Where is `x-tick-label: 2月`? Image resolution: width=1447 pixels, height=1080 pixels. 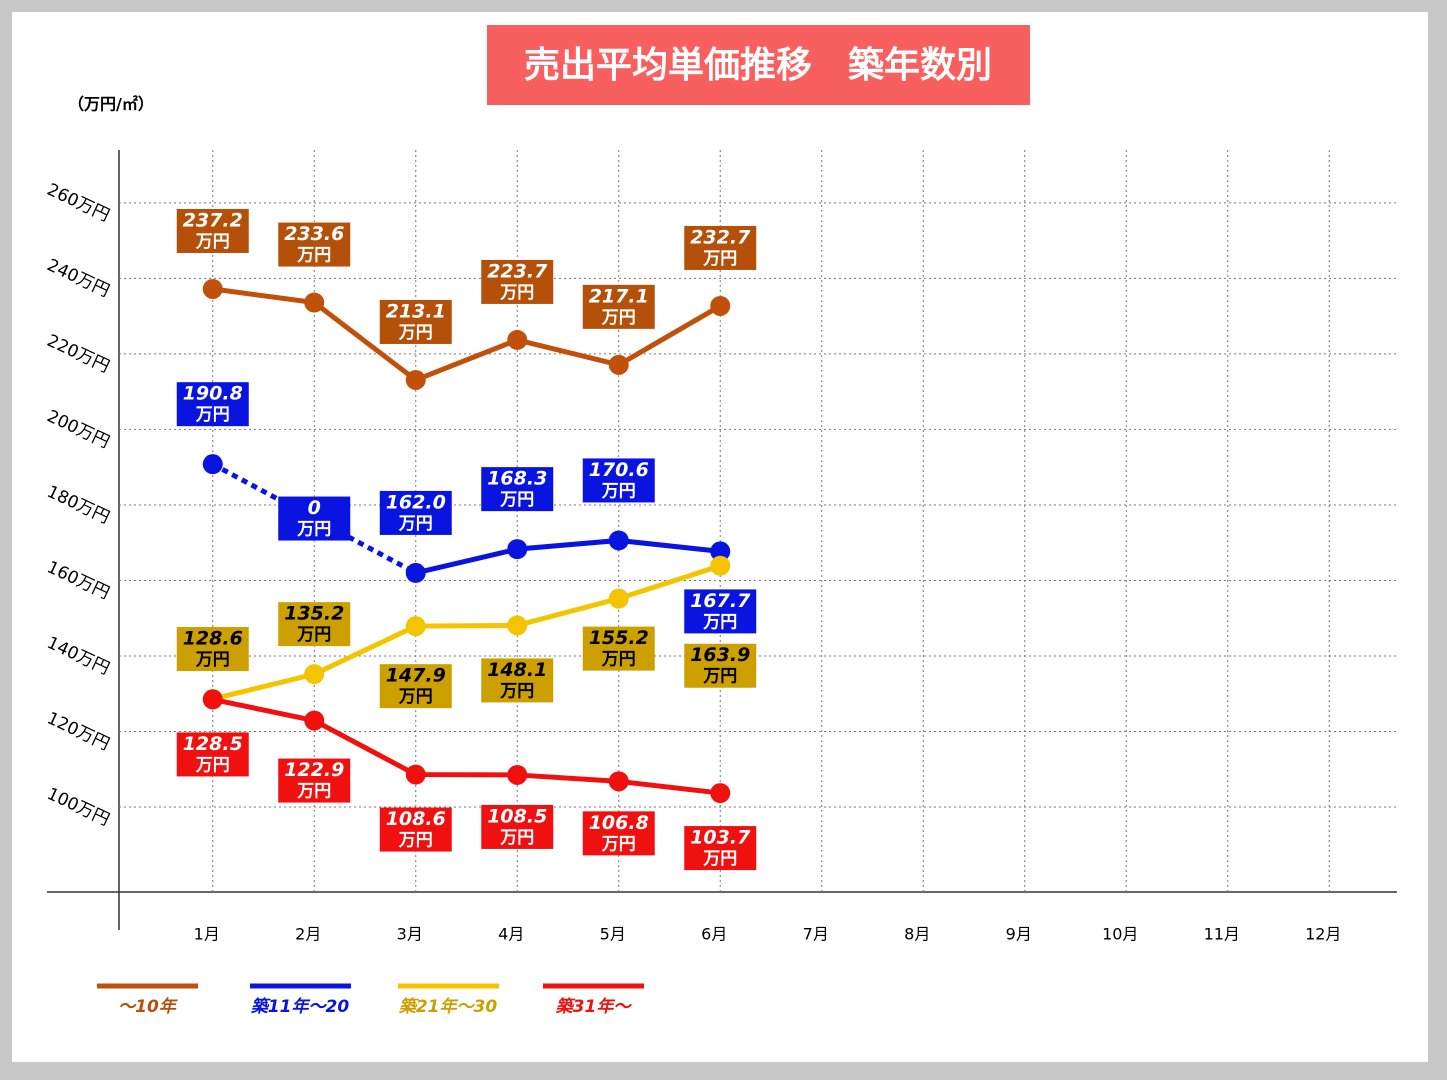 x-tick-label: 2月 is located at coordinates (308, 934).